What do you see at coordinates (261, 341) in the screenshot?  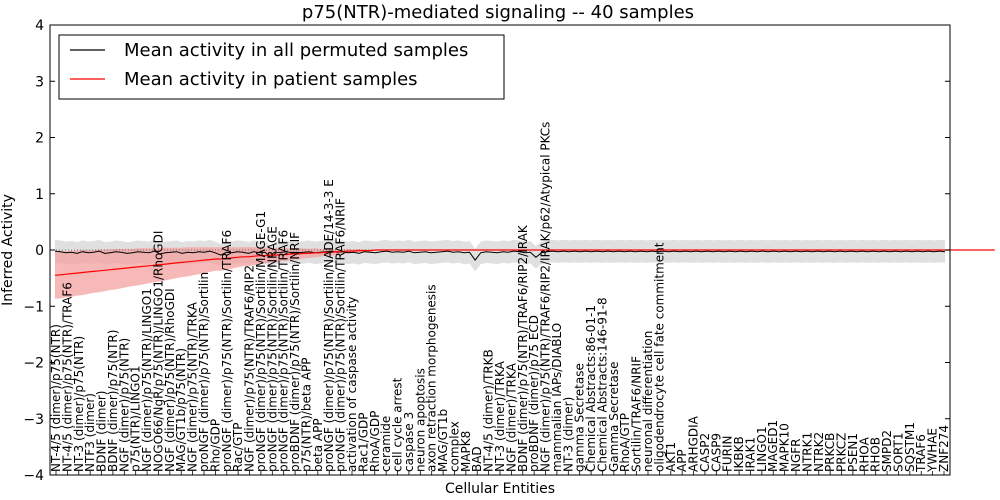 I see `category-label: proNGF (dimer)/p75(NTR)/Sortilin/MAGE-G1` at bounding box center [261, 341].